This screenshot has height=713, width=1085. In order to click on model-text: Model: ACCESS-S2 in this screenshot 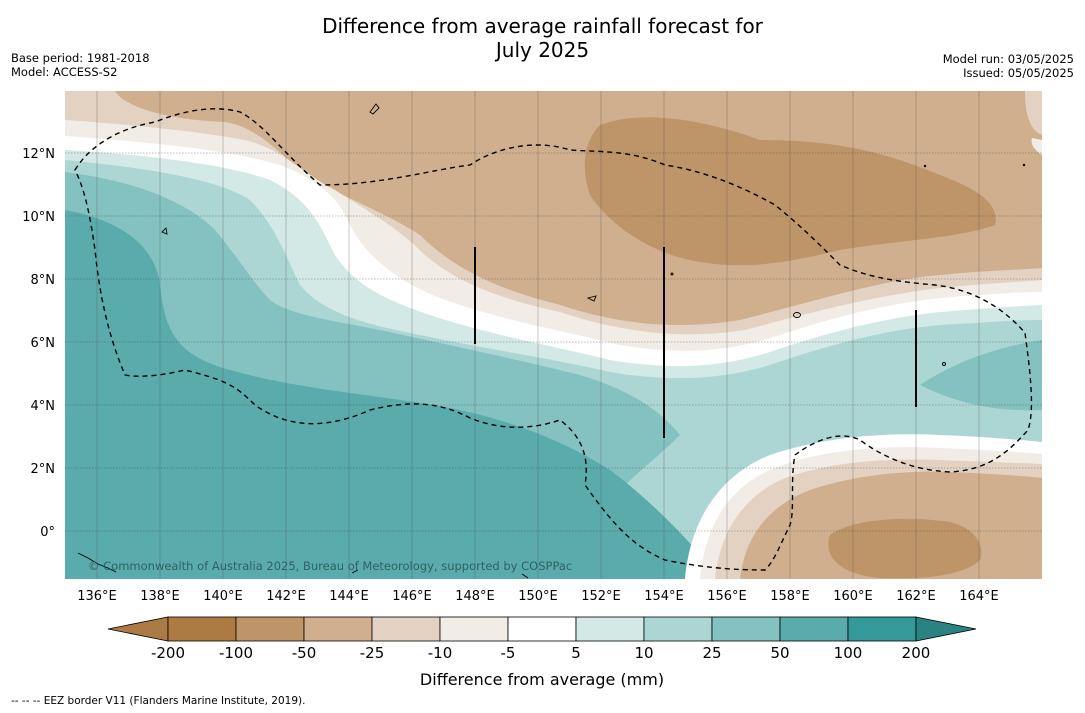, I will do `click(64, 72)`.